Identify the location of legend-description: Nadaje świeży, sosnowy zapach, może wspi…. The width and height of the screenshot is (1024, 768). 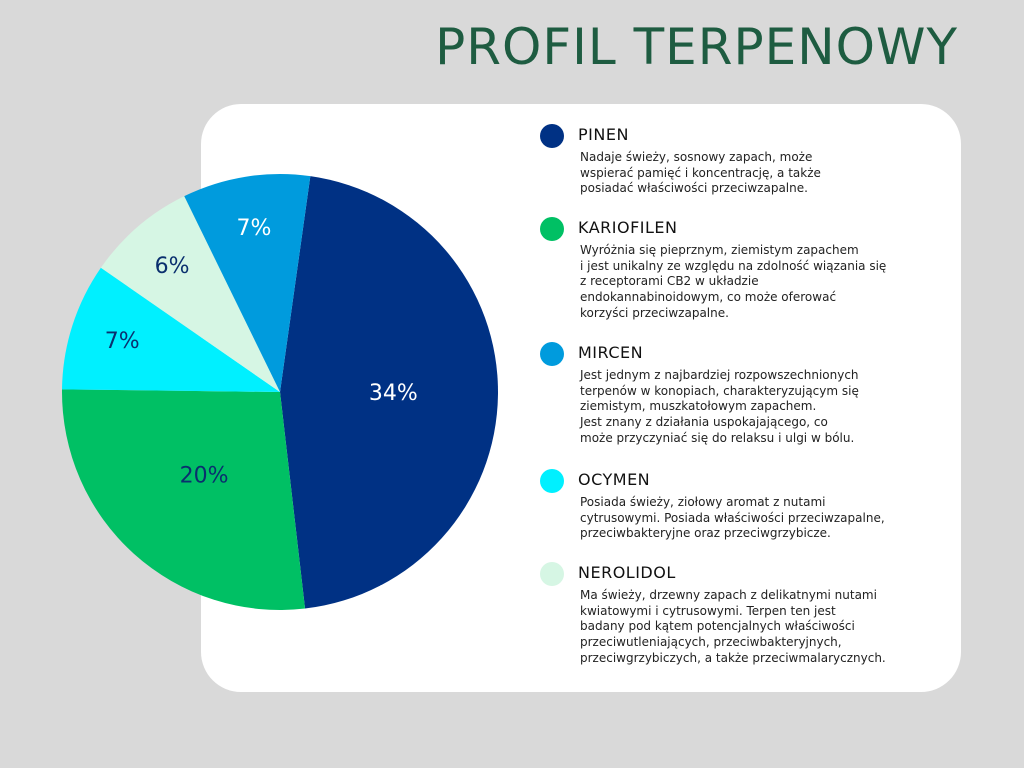
(700, 173).